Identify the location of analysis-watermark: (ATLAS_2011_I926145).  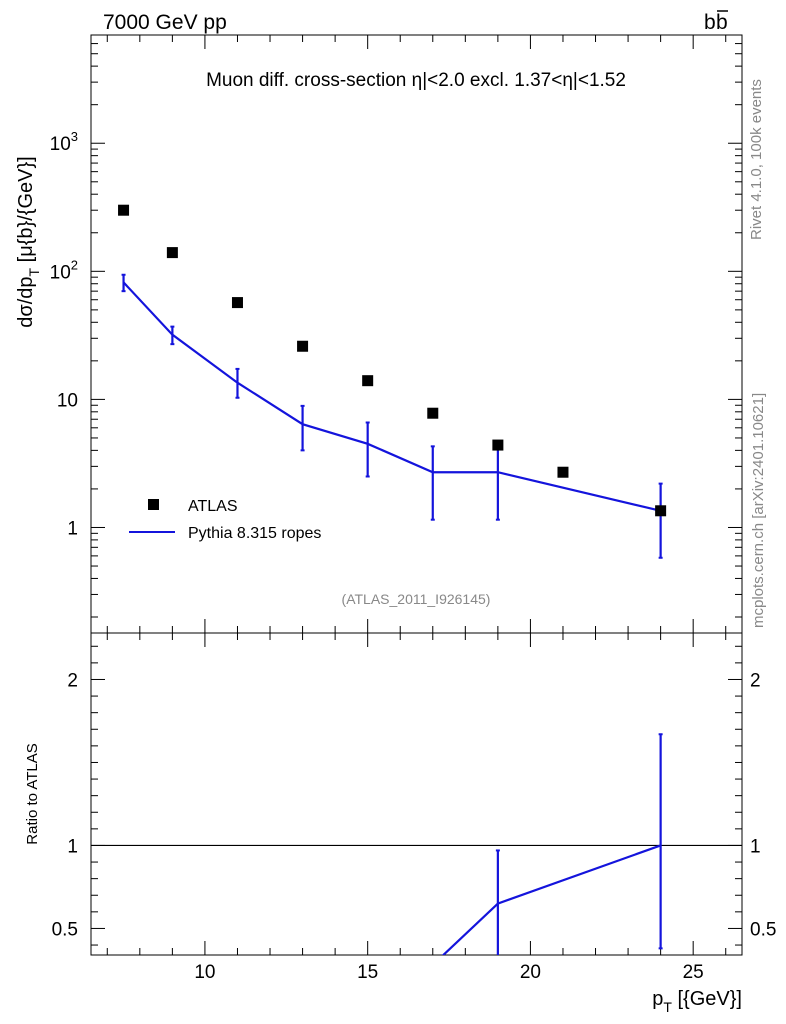
(416, 599).